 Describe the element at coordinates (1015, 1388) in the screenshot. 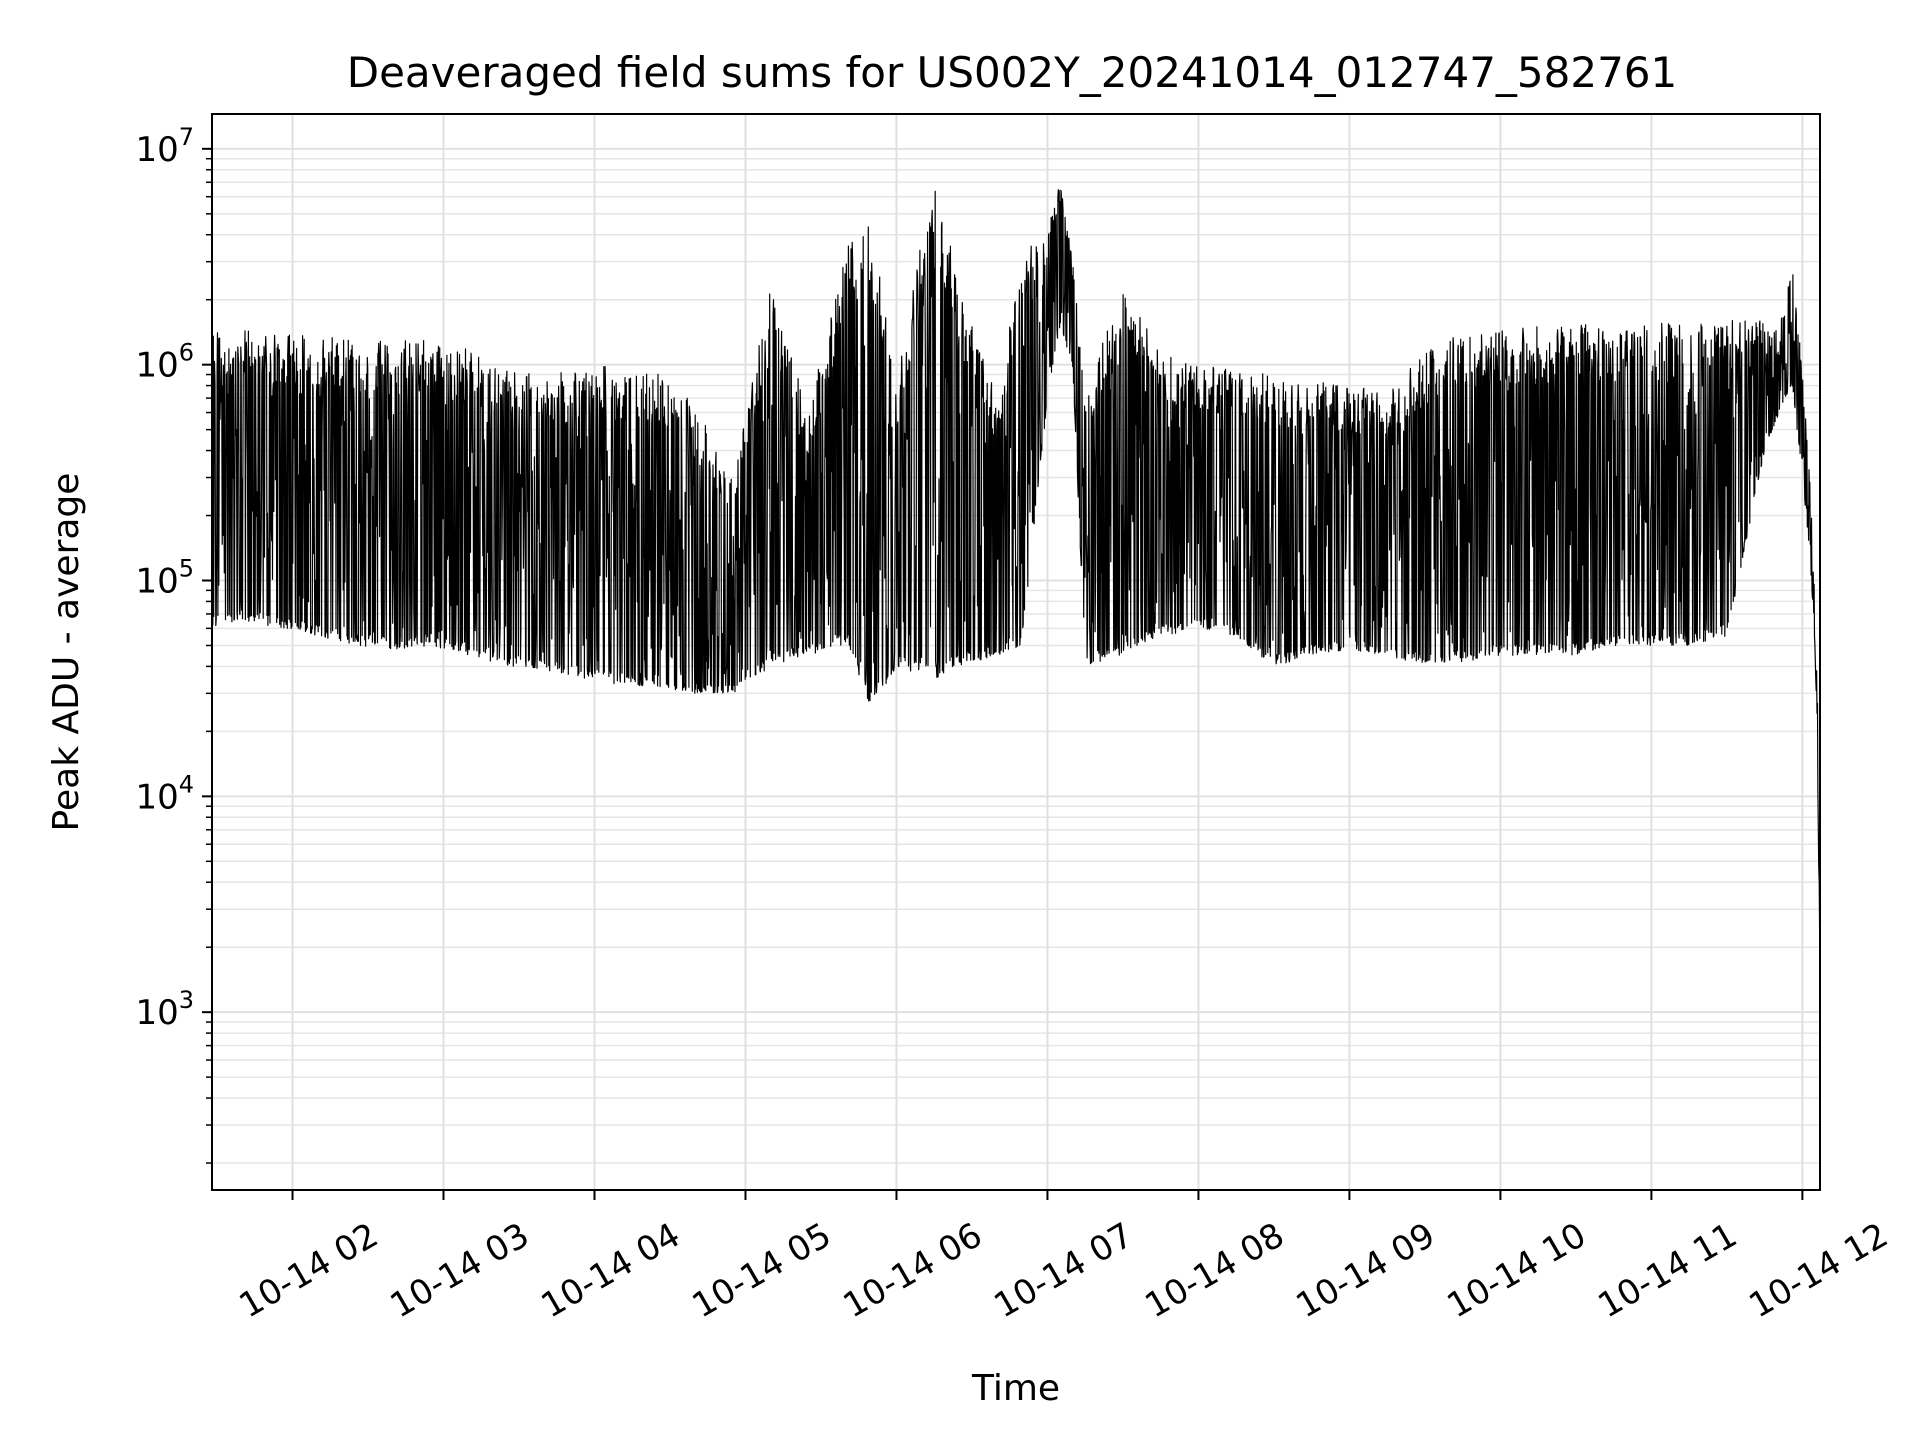

I see `x-axis-label: Time` at that location.